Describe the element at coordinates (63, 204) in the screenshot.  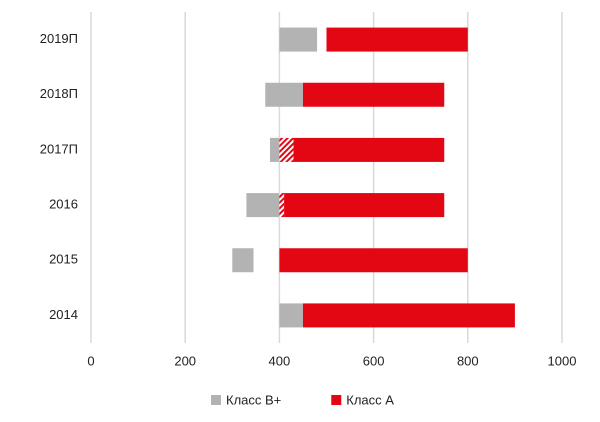
I see `y-tick-label: 2016` at that location.